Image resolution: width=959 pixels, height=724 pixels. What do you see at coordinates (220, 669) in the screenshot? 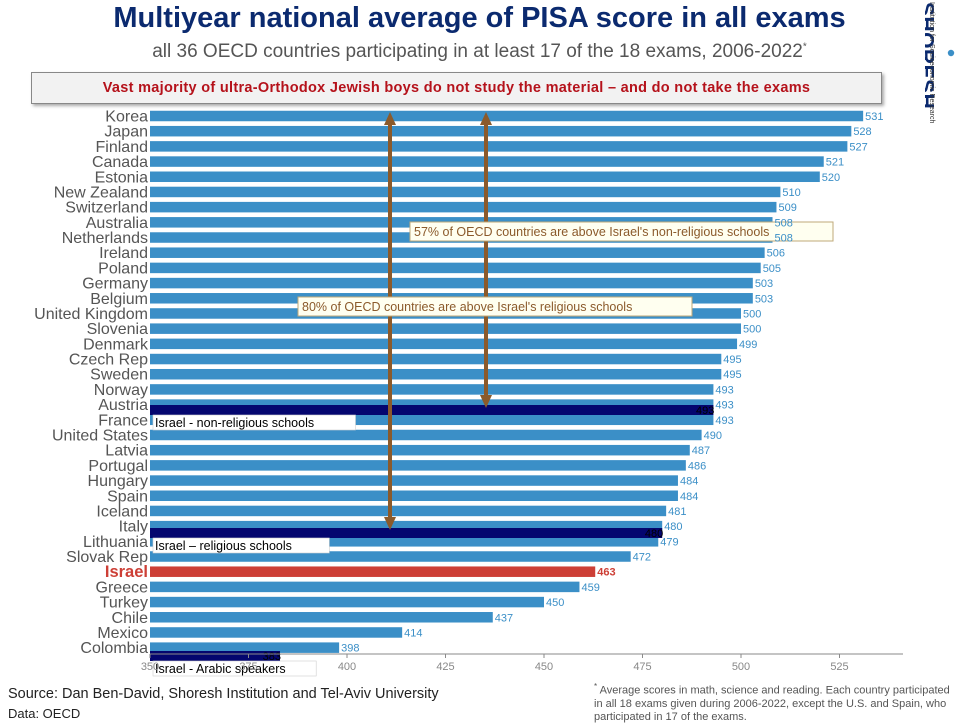
I see `overlay-label: Israel - Arabic speakers` at bounding box center [220, 669].